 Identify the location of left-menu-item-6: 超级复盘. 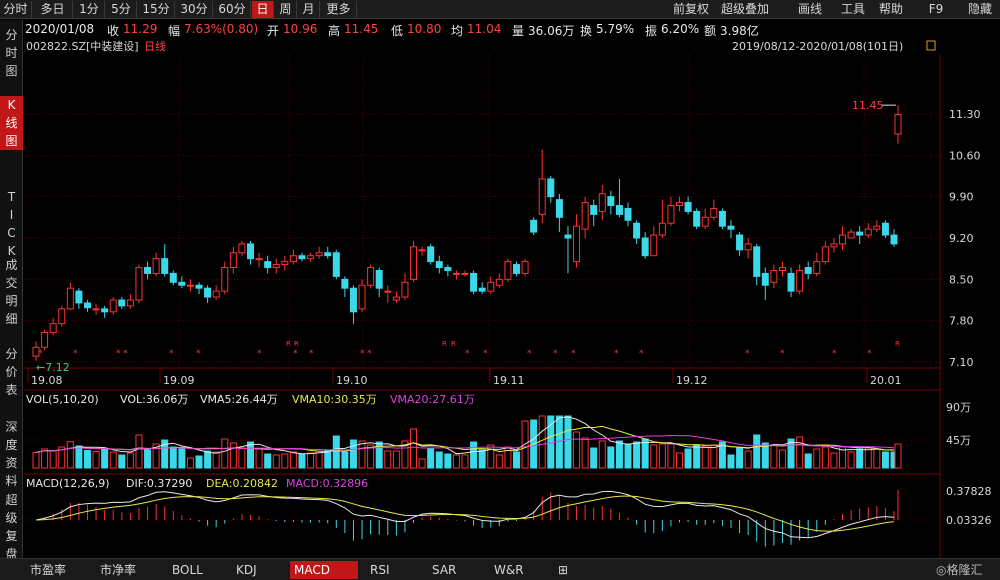
(11, 527).